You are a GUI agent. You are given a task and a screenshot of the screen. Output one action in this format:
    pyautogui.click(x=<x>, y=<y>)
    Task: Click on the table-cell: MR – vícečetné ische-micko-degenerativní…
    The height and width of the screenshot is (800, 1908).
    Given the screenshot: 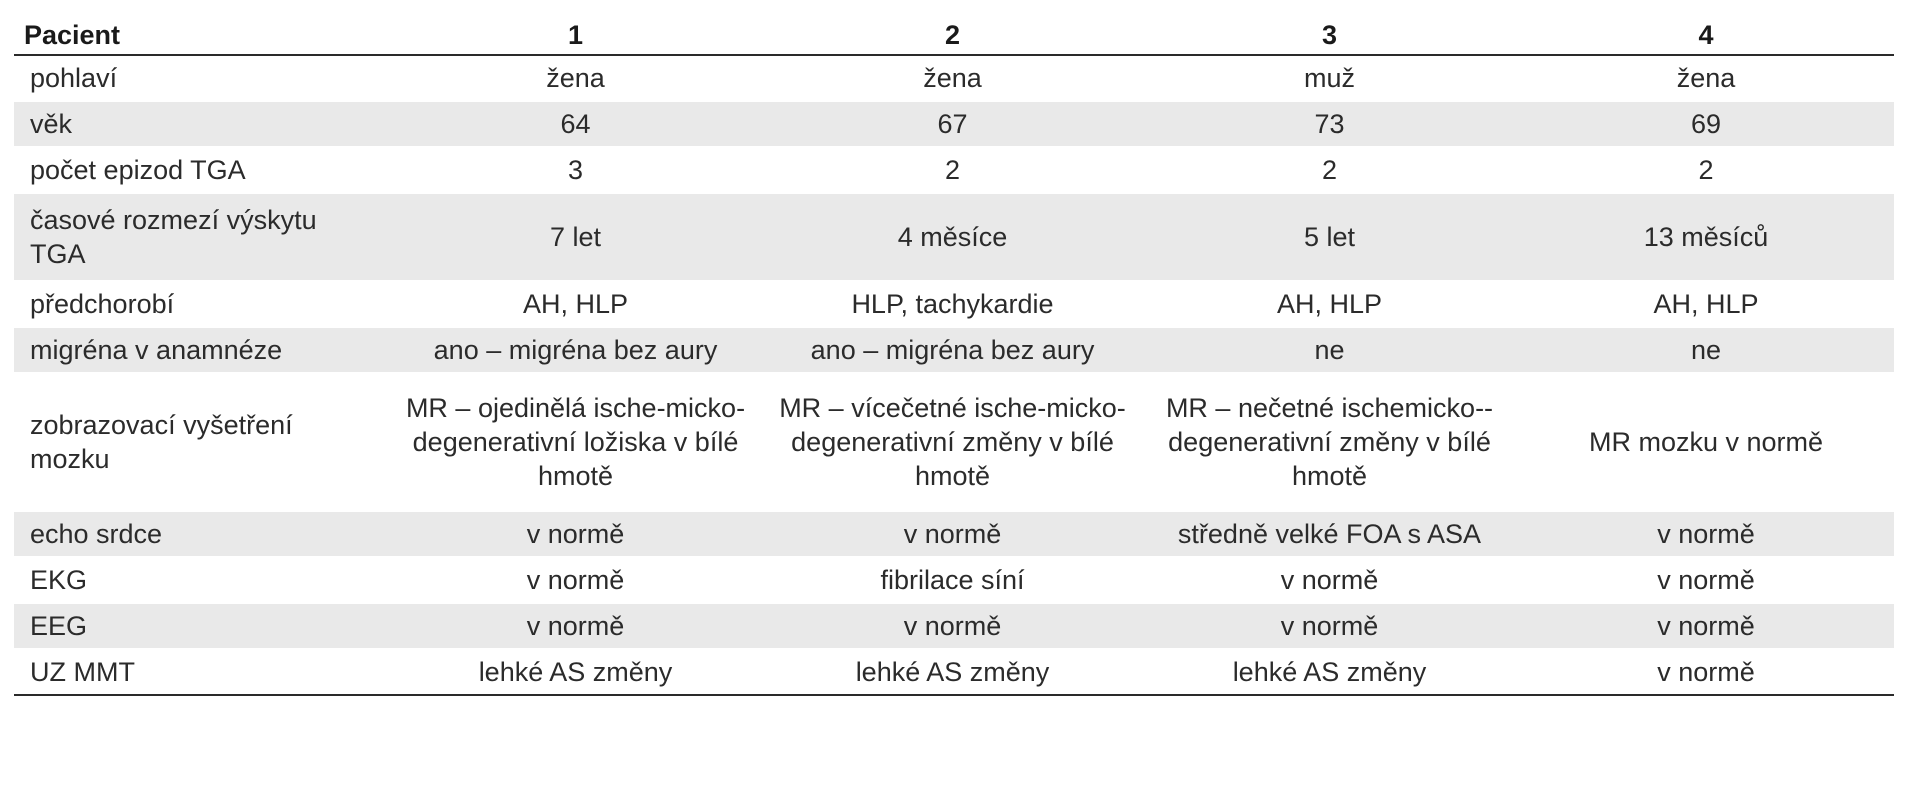 What is the action you would take?
    pyautogui.click(x=952, y=442)
    